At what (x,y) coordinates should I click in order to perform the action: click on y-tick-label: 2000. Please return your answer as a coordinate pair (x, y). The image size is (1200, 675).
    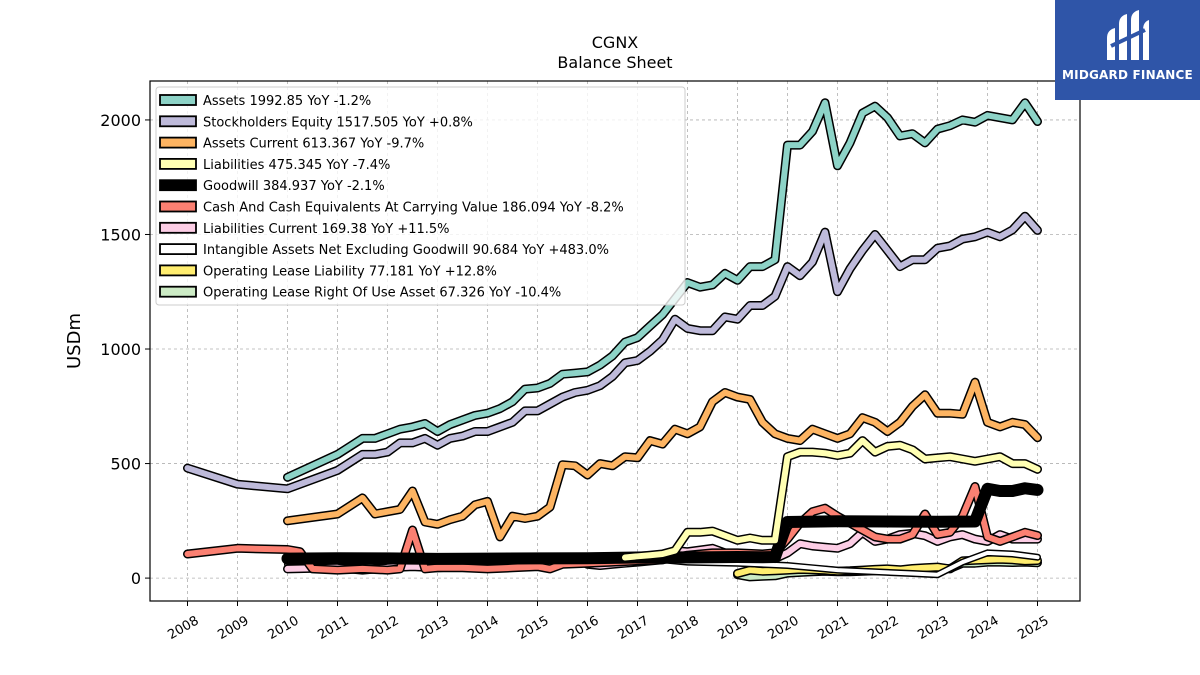
    Looking at the image, I should click on (120, 120).